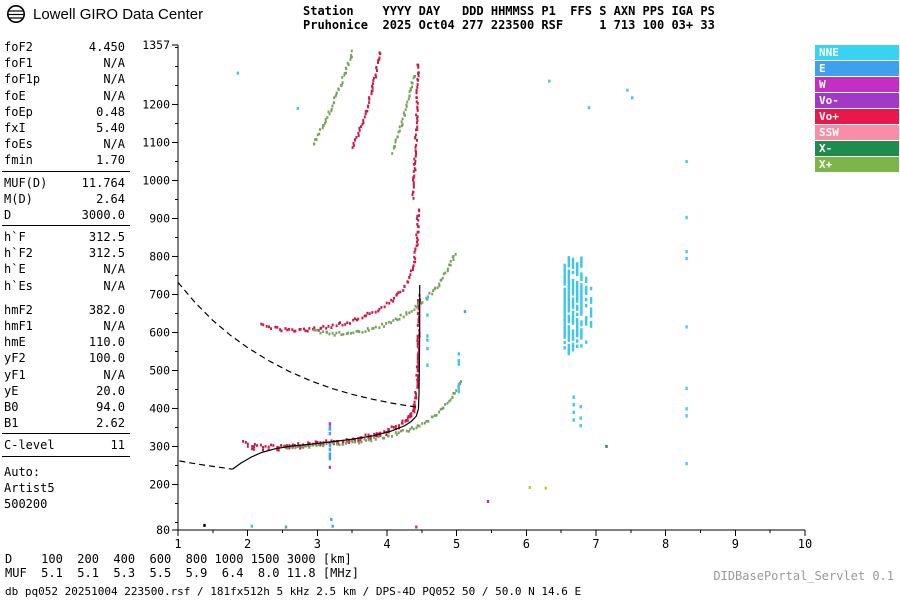  I want to click on param-name: foE, so click(15, 95).